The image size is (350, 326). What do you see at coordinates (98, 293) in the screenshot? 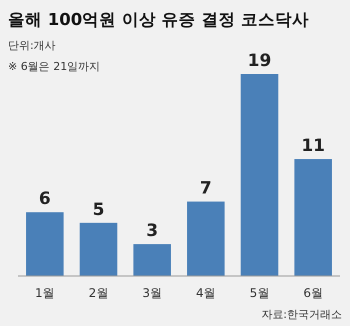
I see `x-tick-label: 2월` at bounding box center [98, 293].